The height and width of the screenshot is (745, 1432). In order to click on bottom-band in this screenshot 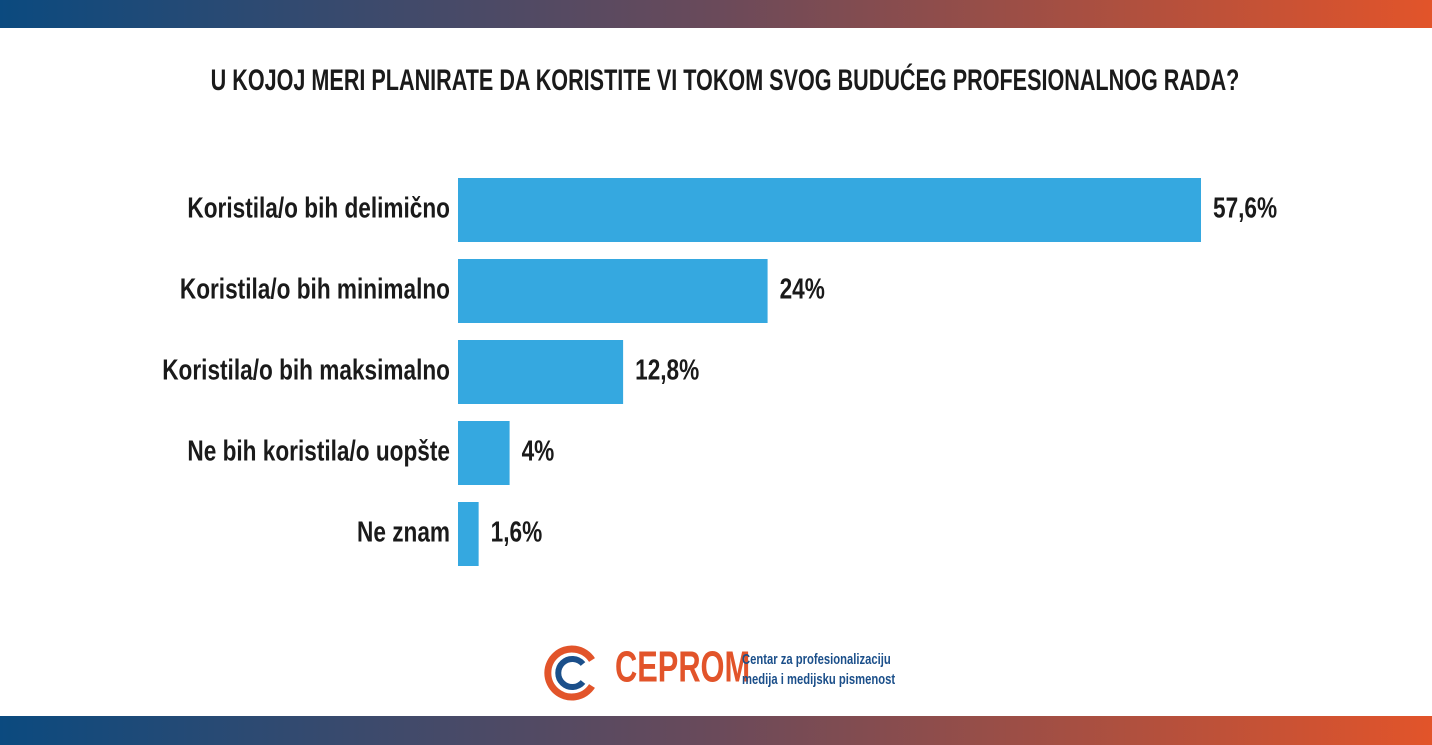, I will do `click(716, 730)`.